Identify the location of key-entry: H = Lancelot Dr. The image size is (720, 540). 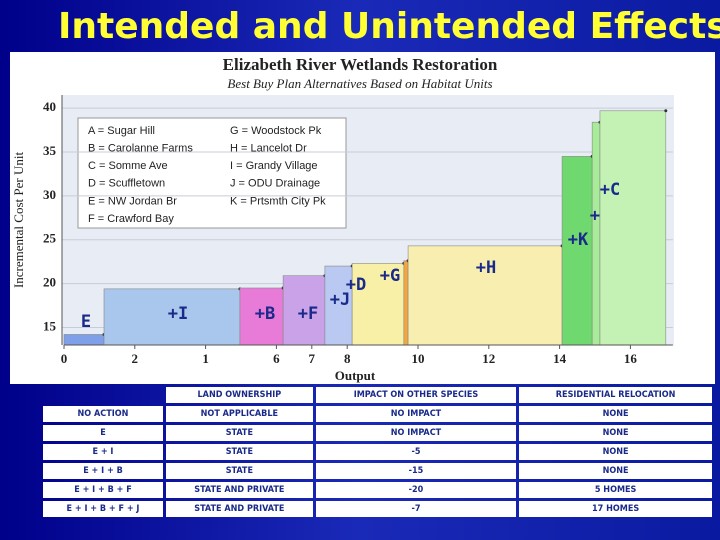
(268, 149).